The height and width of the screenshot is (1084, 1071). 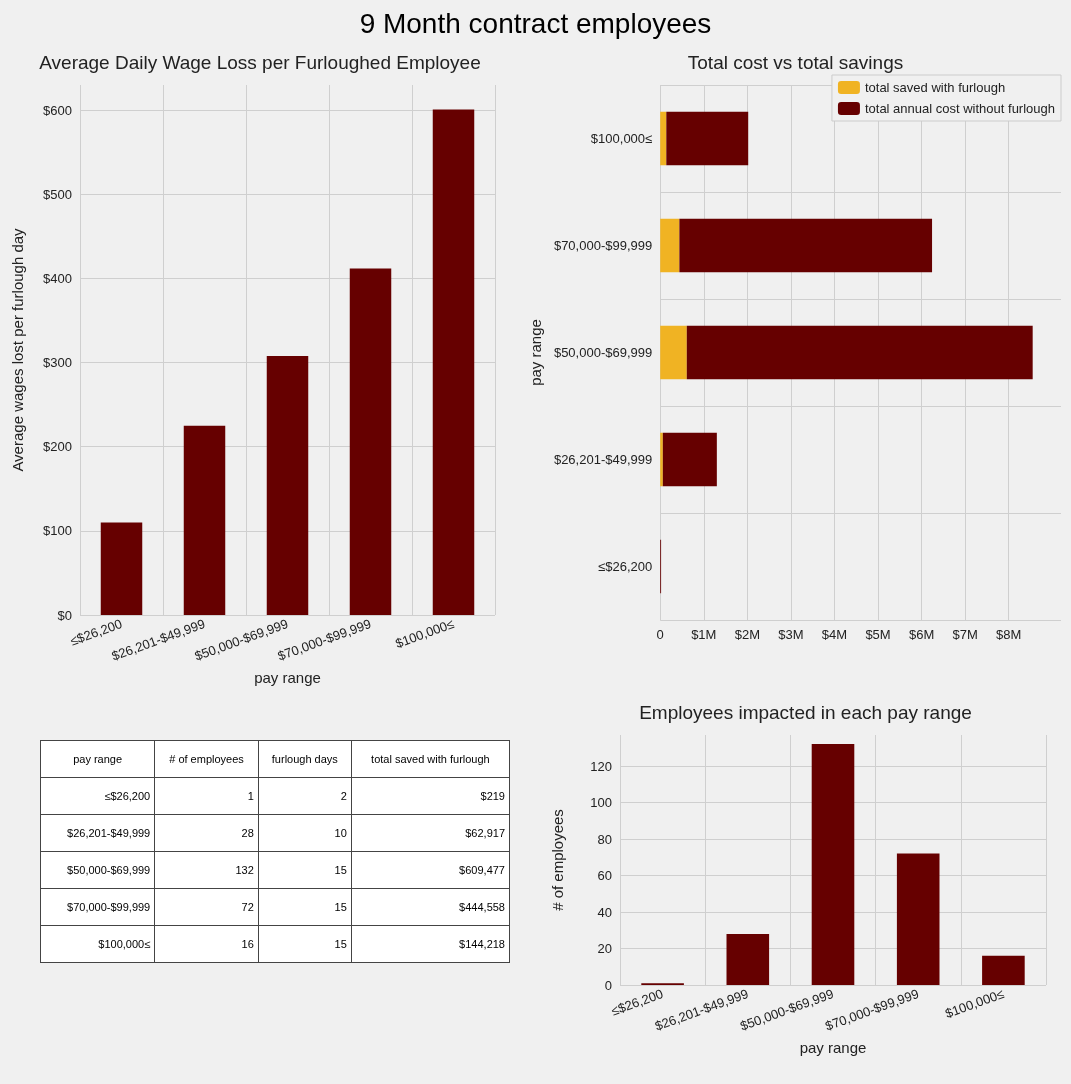 I want to click on text: 28, so click(x=247, y=833).